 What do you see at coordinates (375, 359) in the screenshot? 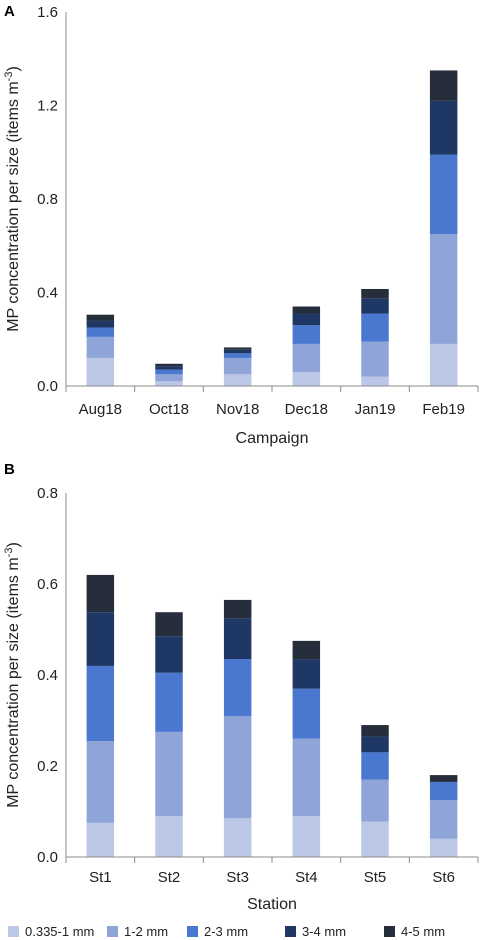
I see `panel-a-bar-jan19-1-2-mm` at bounding box center [375, 359].